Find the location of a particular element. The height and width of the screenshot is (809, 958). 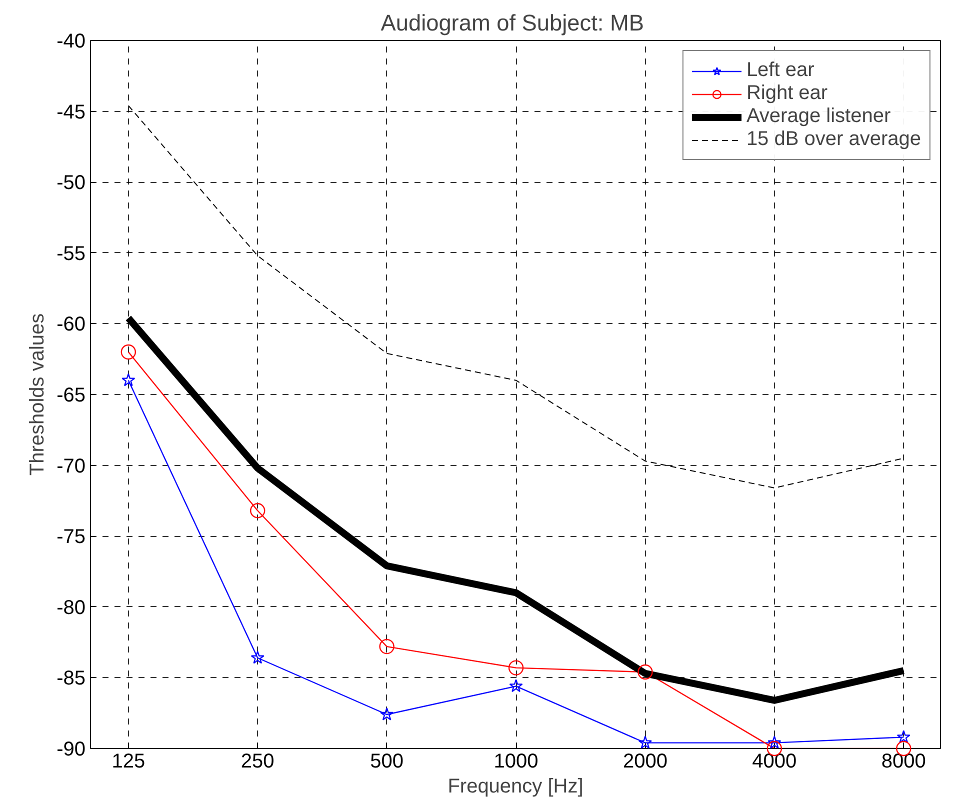

y-tick-label: -85 is located at coordinates (71, 679).